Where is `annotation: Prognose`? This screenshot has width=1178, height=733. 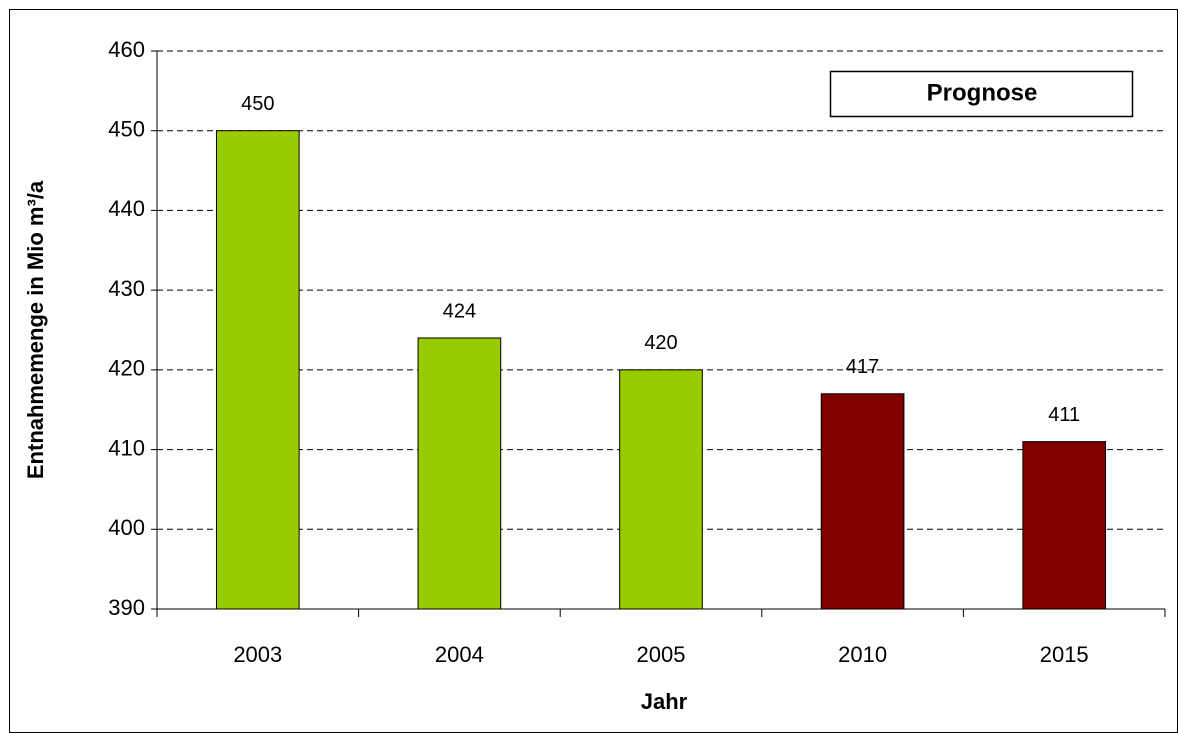 annotation: Prognose is located at coordinates (982, 92).